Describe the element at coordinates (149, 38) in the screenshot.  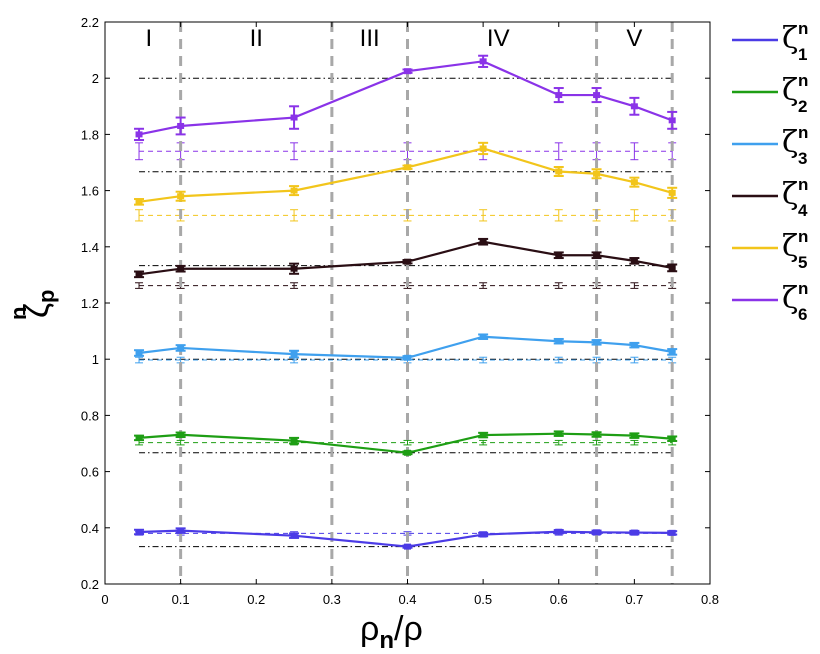
I see `region-label-I: I` at that location.